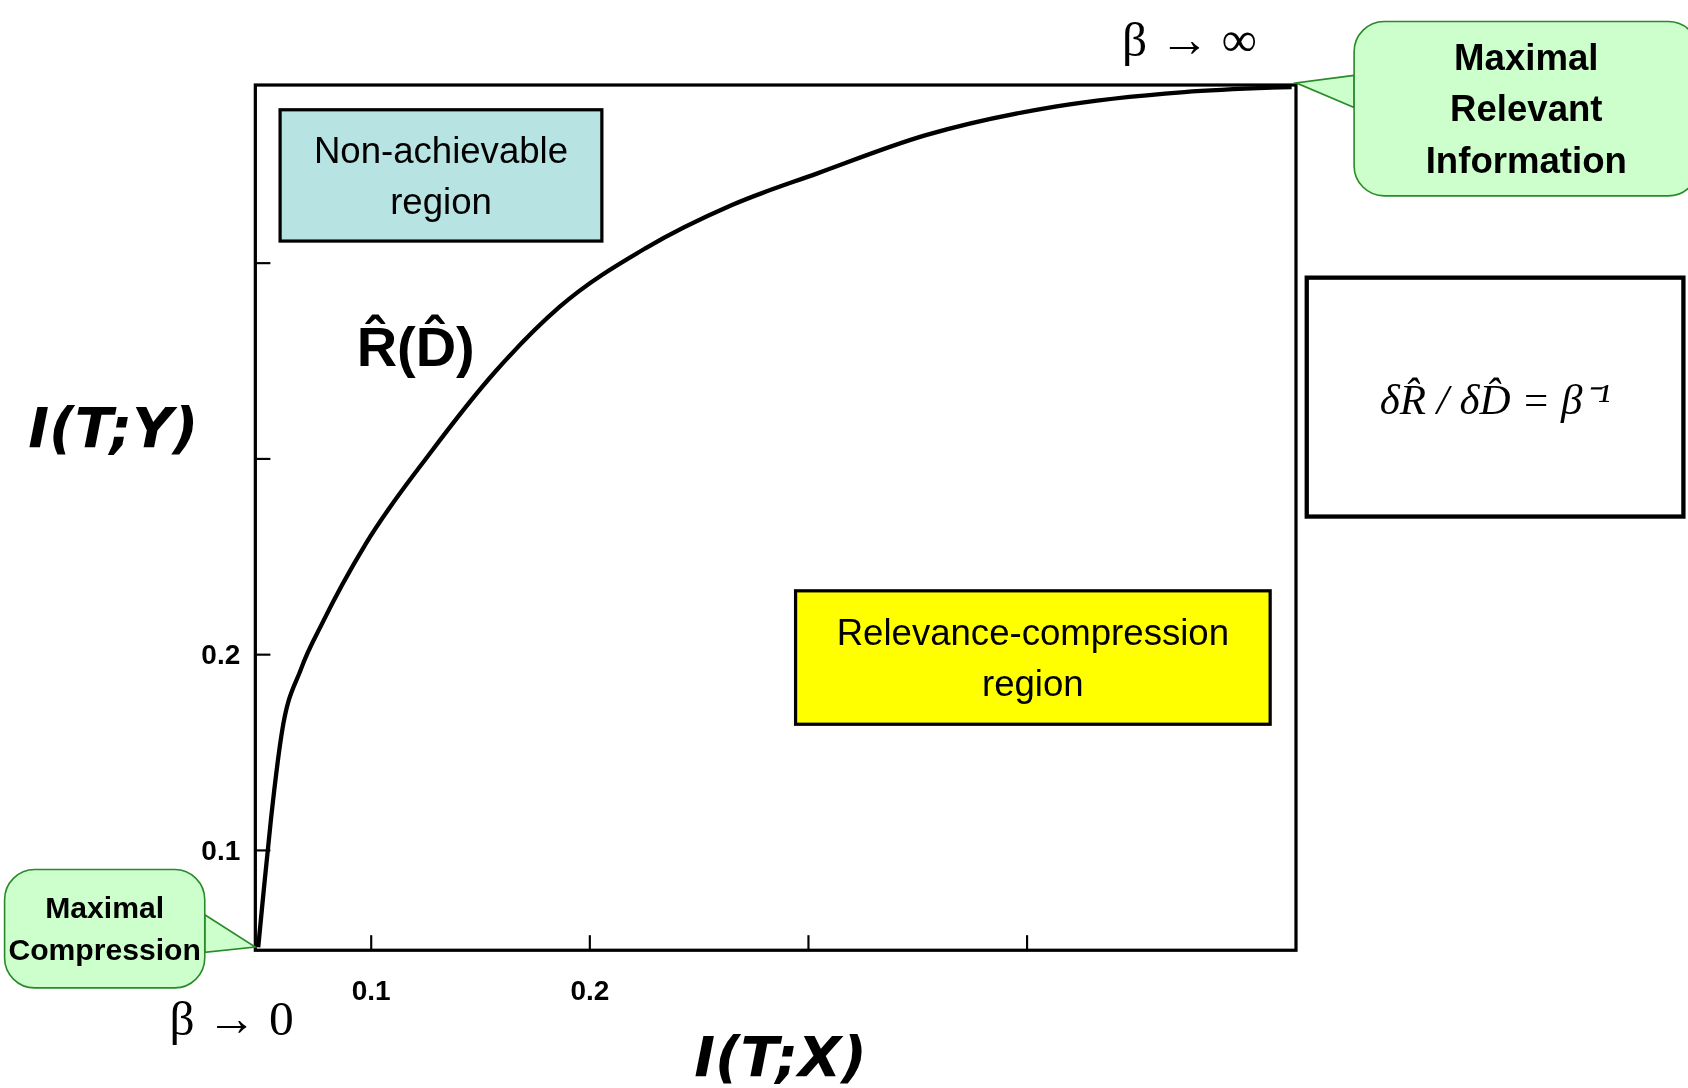  Describe the element at coordinates (441, 175) in the screenshot. I see `annotation: Non-achievable region` at that location.